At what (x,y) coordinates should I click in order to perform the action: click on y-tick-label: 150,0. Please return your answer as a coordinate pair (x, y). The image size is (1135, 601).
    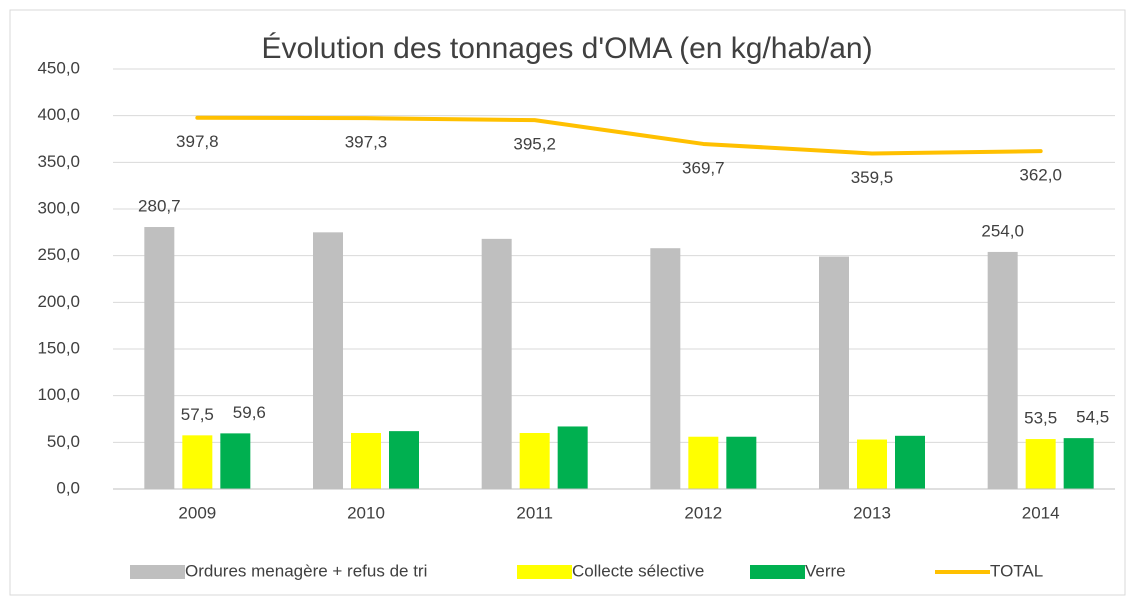
    Looking at the image, I should click on (58, 347).